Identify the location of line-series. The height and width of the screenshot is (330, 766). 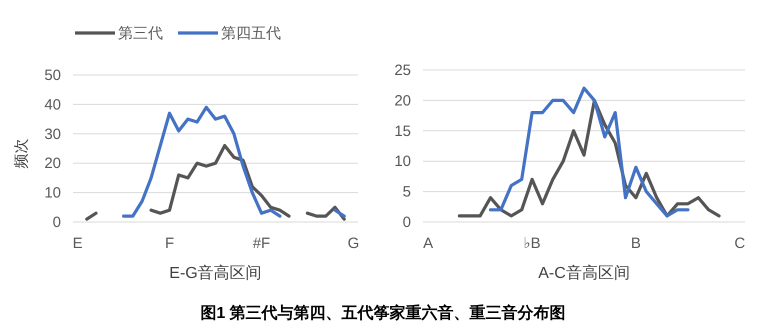
(589, 152).